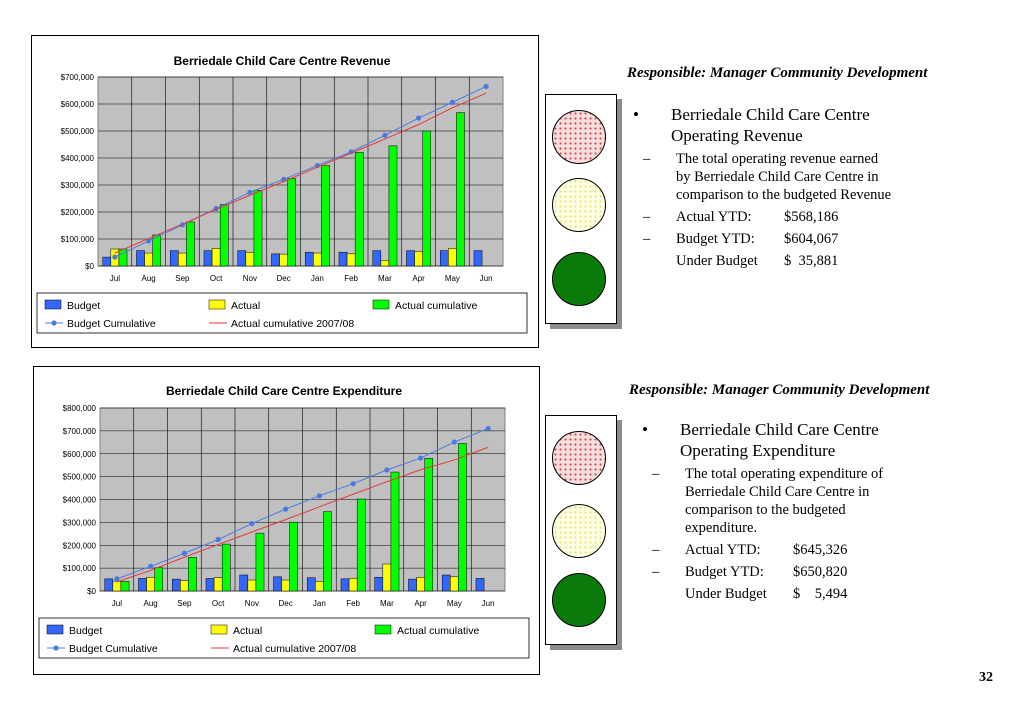 The width and height of the screenshot is (1023, 708). Describe the element at coordinates (714, 217) in the screenshot. I see `actual-ytd-label: Actual YTD:` at that location.